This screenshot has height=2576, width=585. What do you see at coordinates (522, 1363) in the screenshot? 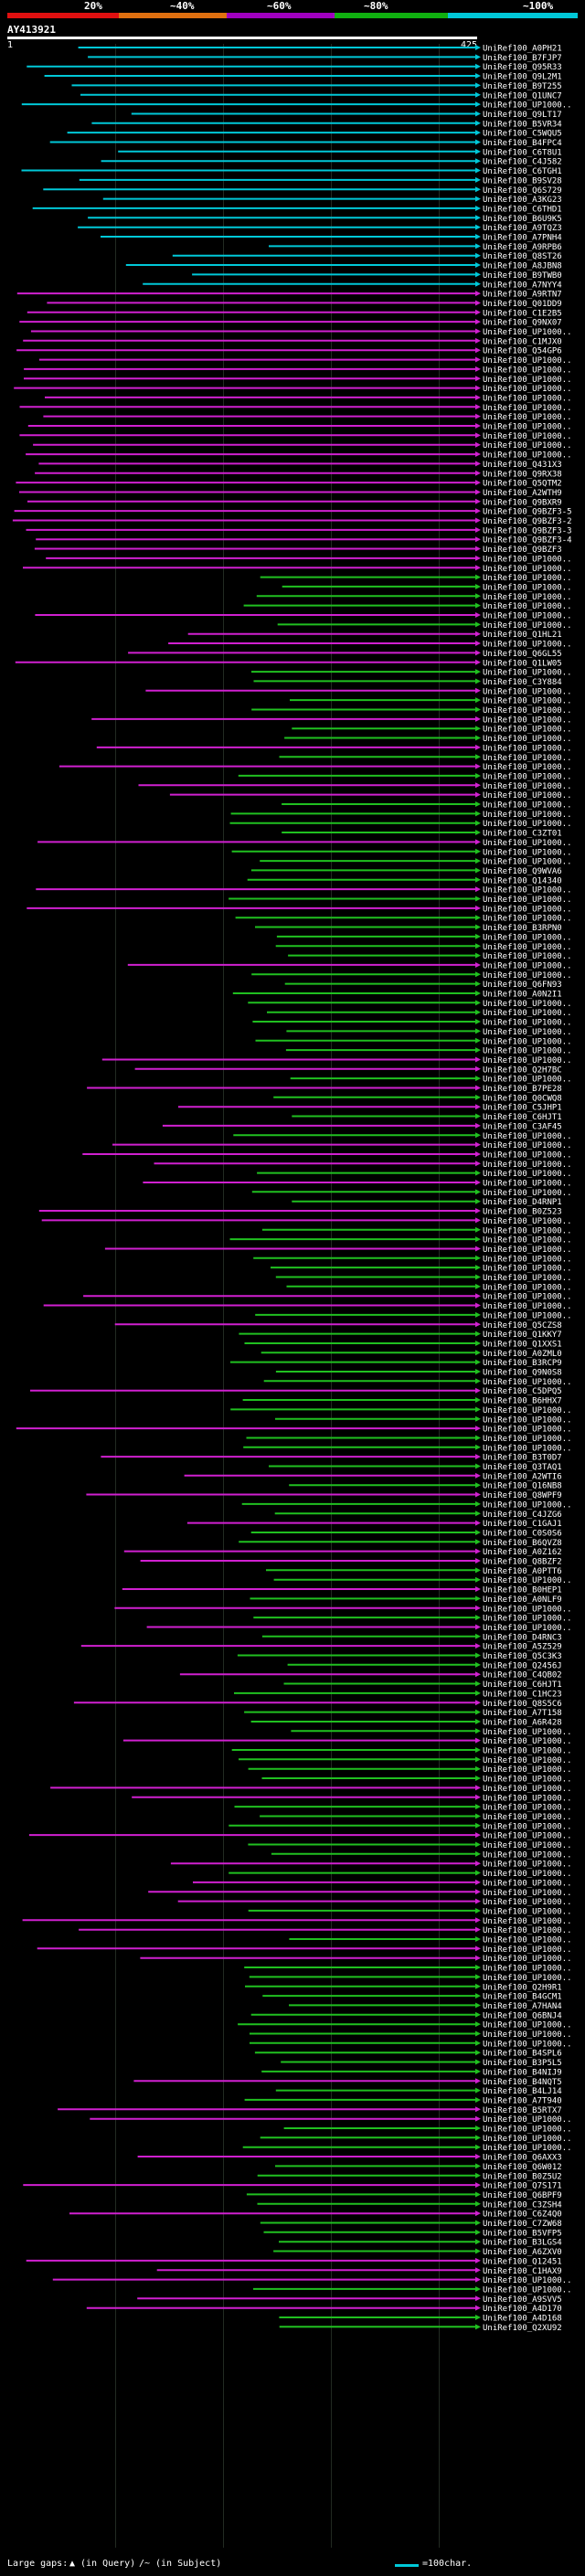
I see `hit-label: UniRef100_B3RCP9` at bounding box center [522, 1363].